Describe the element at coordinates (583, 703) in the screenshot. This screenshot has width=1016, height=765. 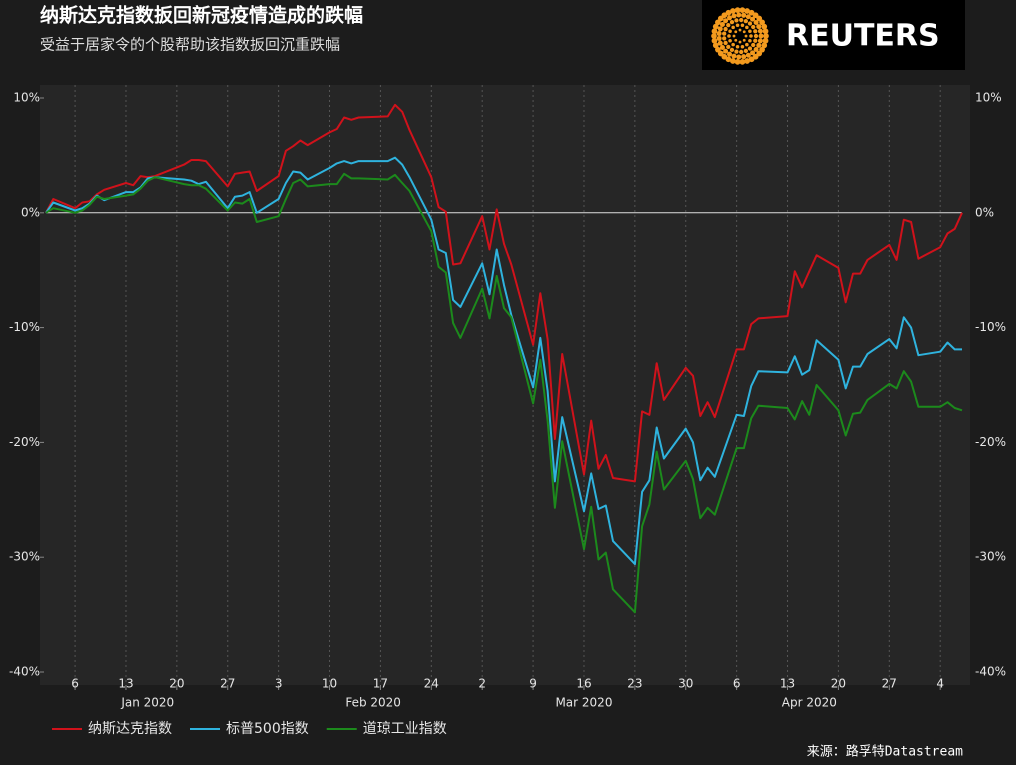
I see `month-label: Mar 2020` at that location.